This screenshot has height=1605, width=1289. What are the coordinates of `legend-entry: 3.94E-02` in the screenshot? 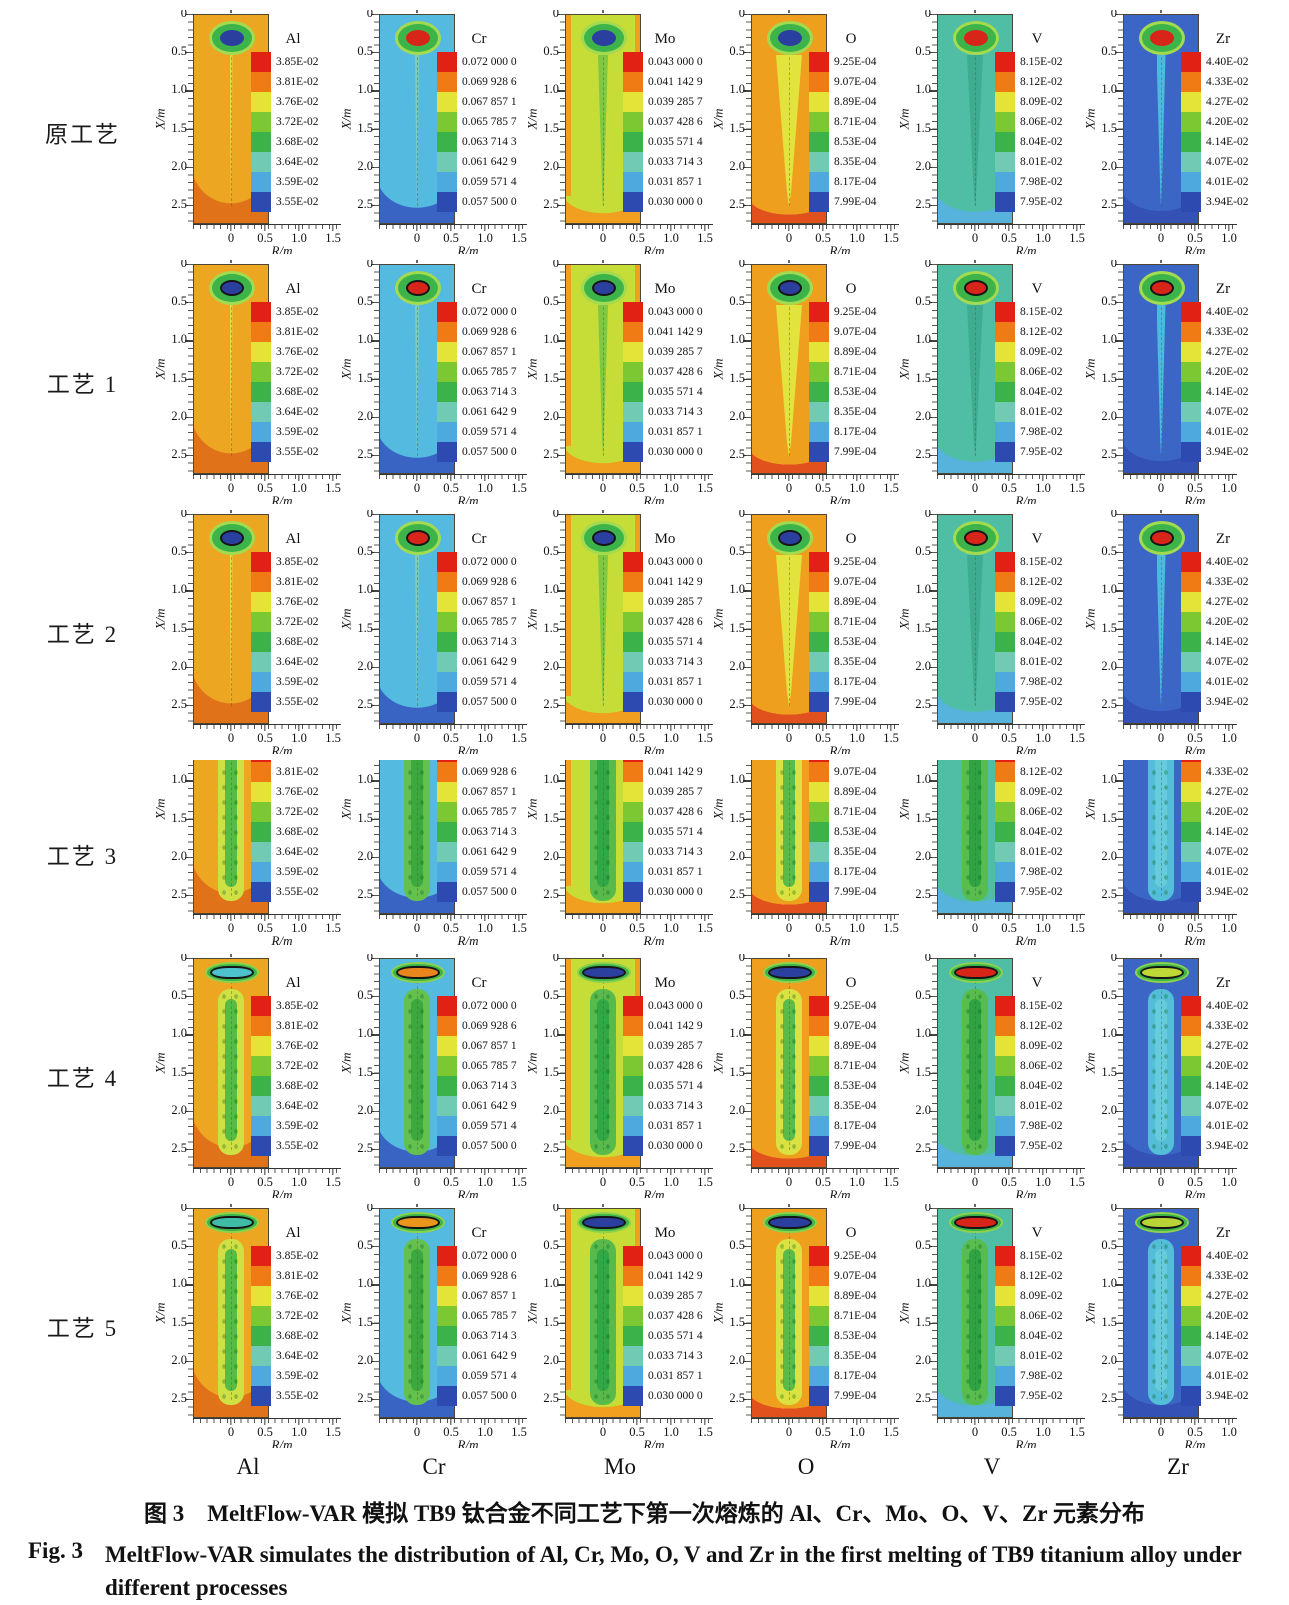 It's located at (1214, 702).